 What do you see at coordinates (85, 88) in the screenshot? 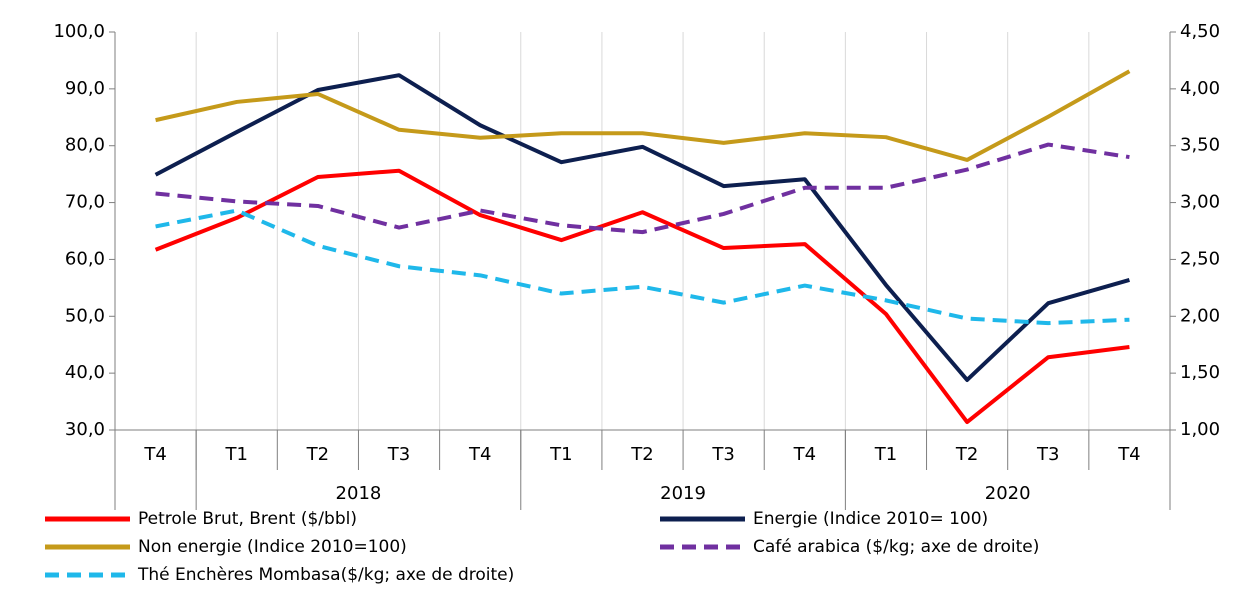
I see `y-tick-label: 90,0` at bounding box center [85, 88].